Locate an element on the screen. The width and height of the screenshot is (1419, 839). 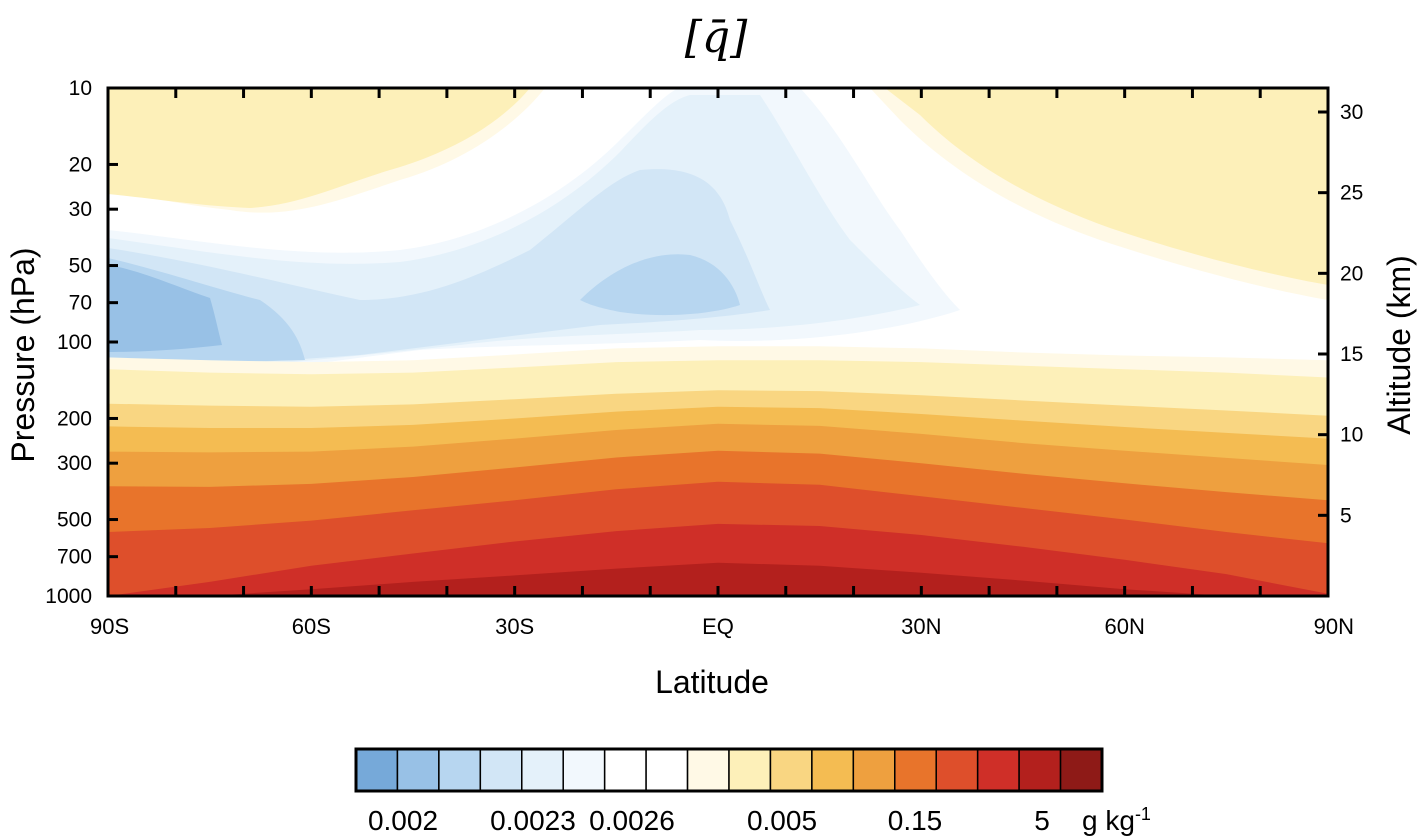
colorbar-labels: 0.002 0.0023 0.0026 0.005 0.15 5 is located at coordinates (709, 820).